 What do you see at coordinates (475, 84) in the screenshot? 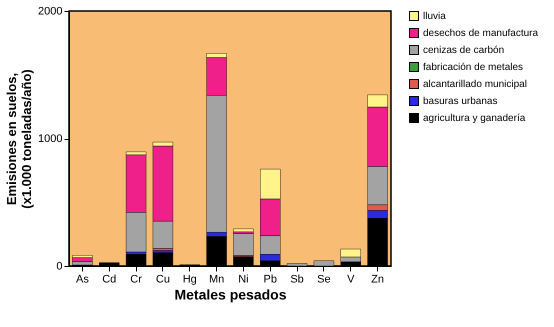
I see `legend-label: alcantarillado municipal` at bounding box center [475, 84].